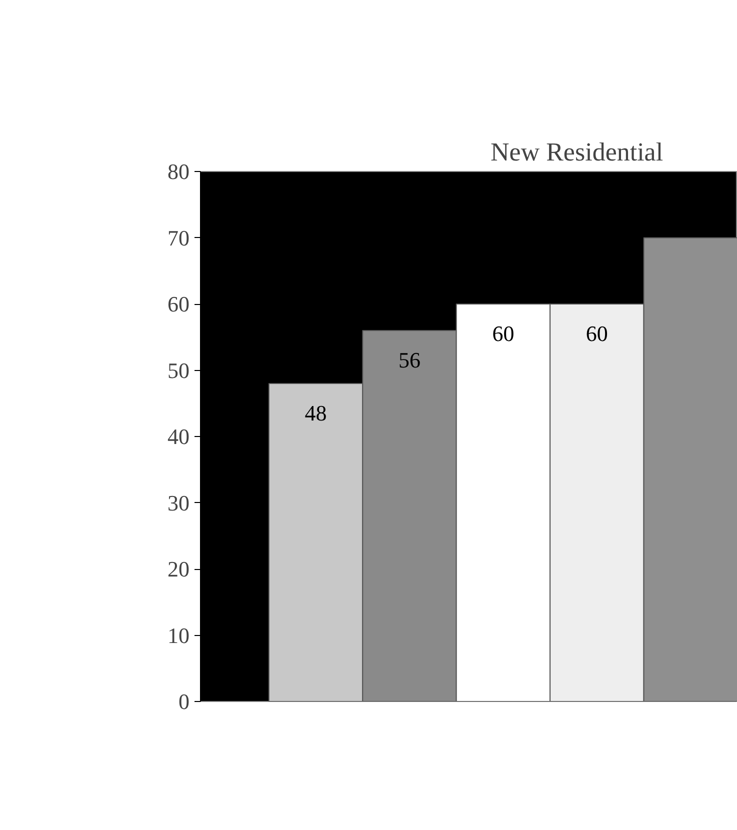  Describe the element at coordinates (179, 503) in the screenshot. I see `y-tick-label: 30` at that location.